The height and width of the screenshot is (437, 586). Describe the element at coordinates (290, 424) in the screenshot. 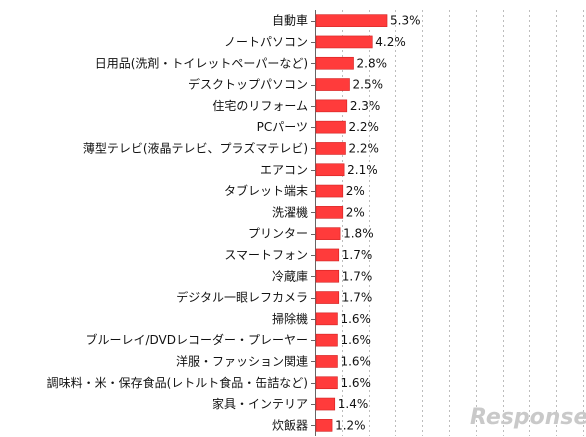

I see `category-label: 炊飯器` at that location.